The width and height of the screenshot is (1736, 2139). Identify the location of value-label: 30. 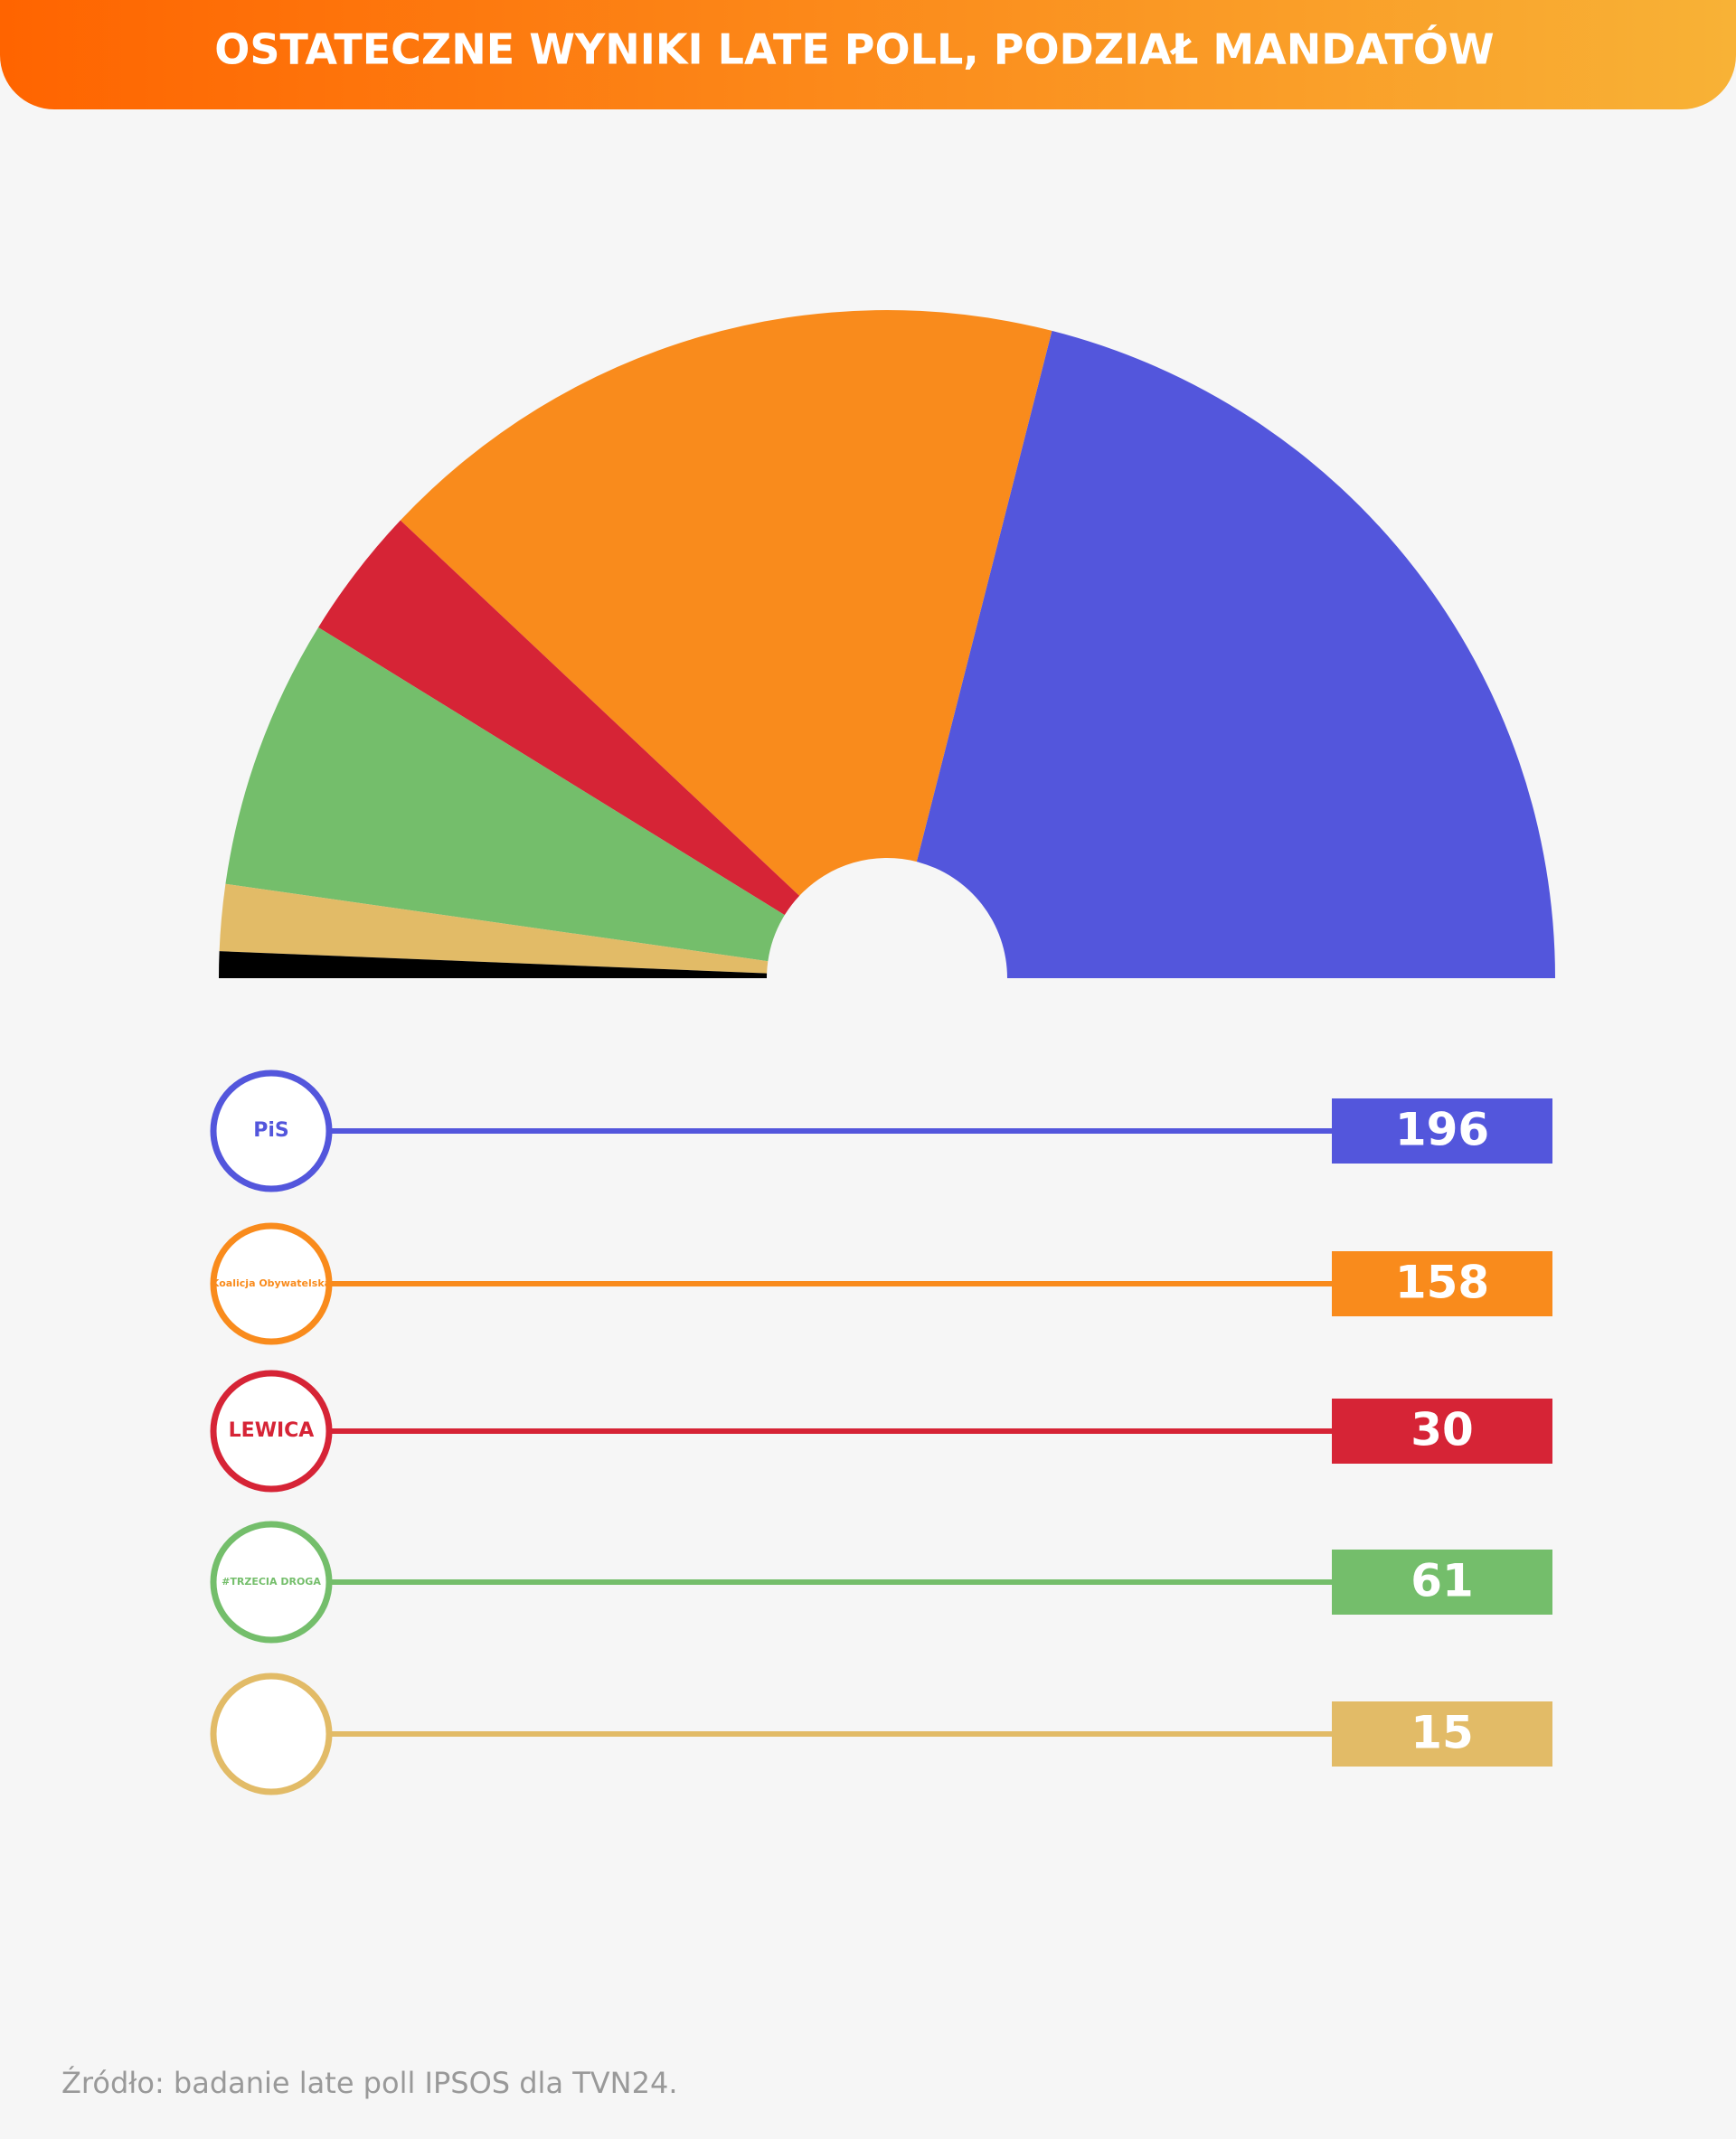
(1442, 1430).